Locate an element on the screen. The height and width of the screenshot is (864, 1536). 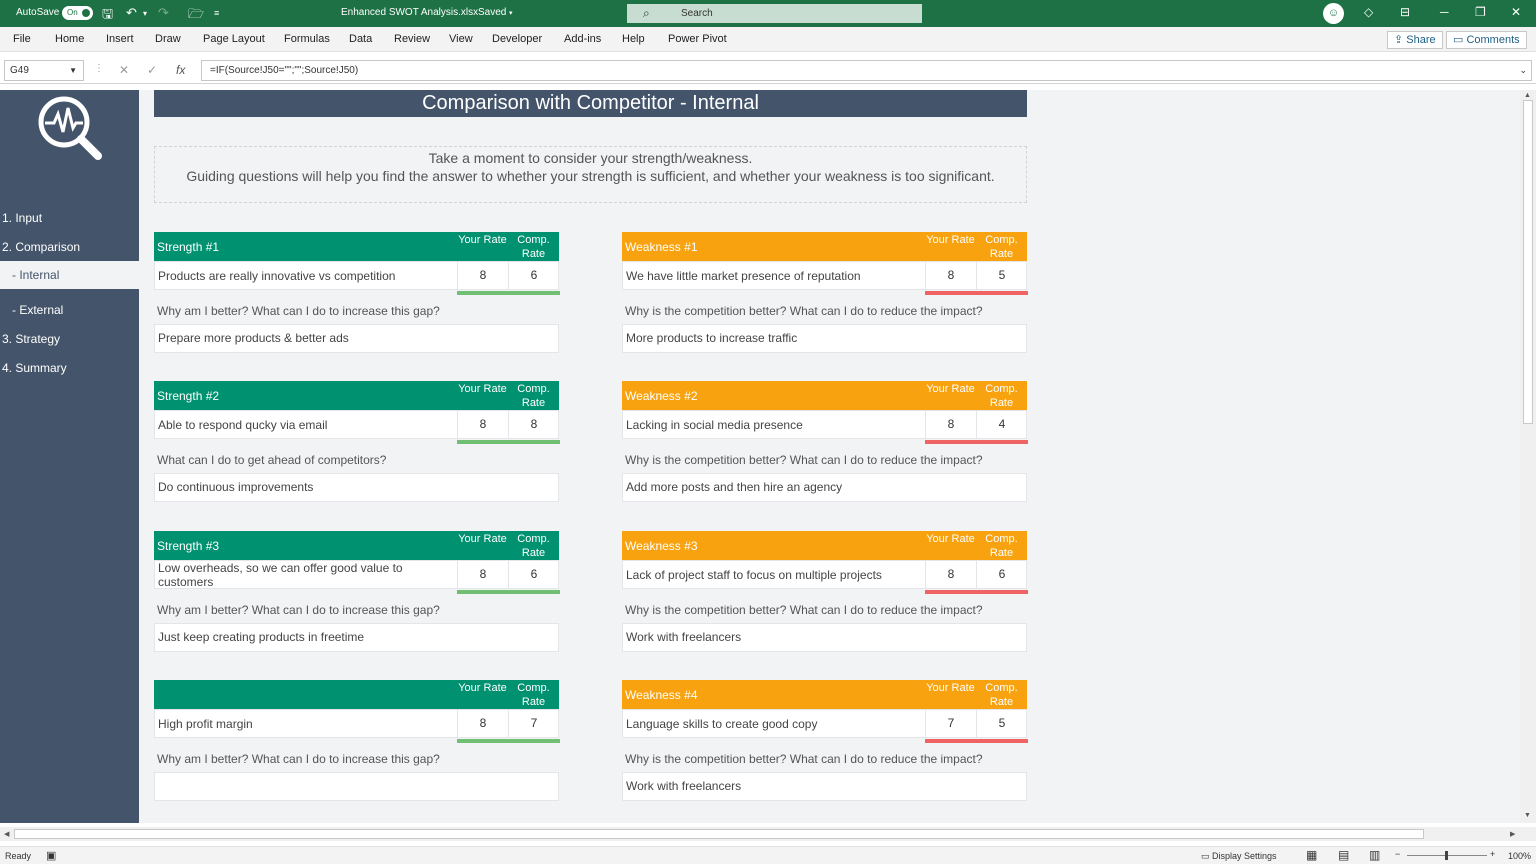
scroll-up-icon: ▲ is located at coordinates (1527, 95).